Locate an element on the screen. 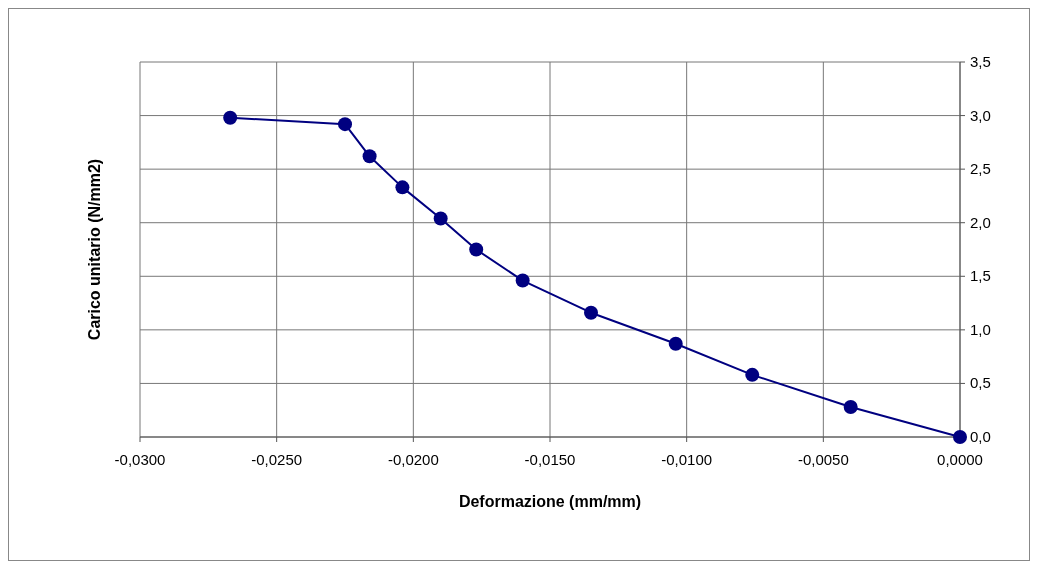 Image resolution: width=1038 pixels, height=569 pixels. y-tick-label: 2,0 is located at coordinates (980, 222).